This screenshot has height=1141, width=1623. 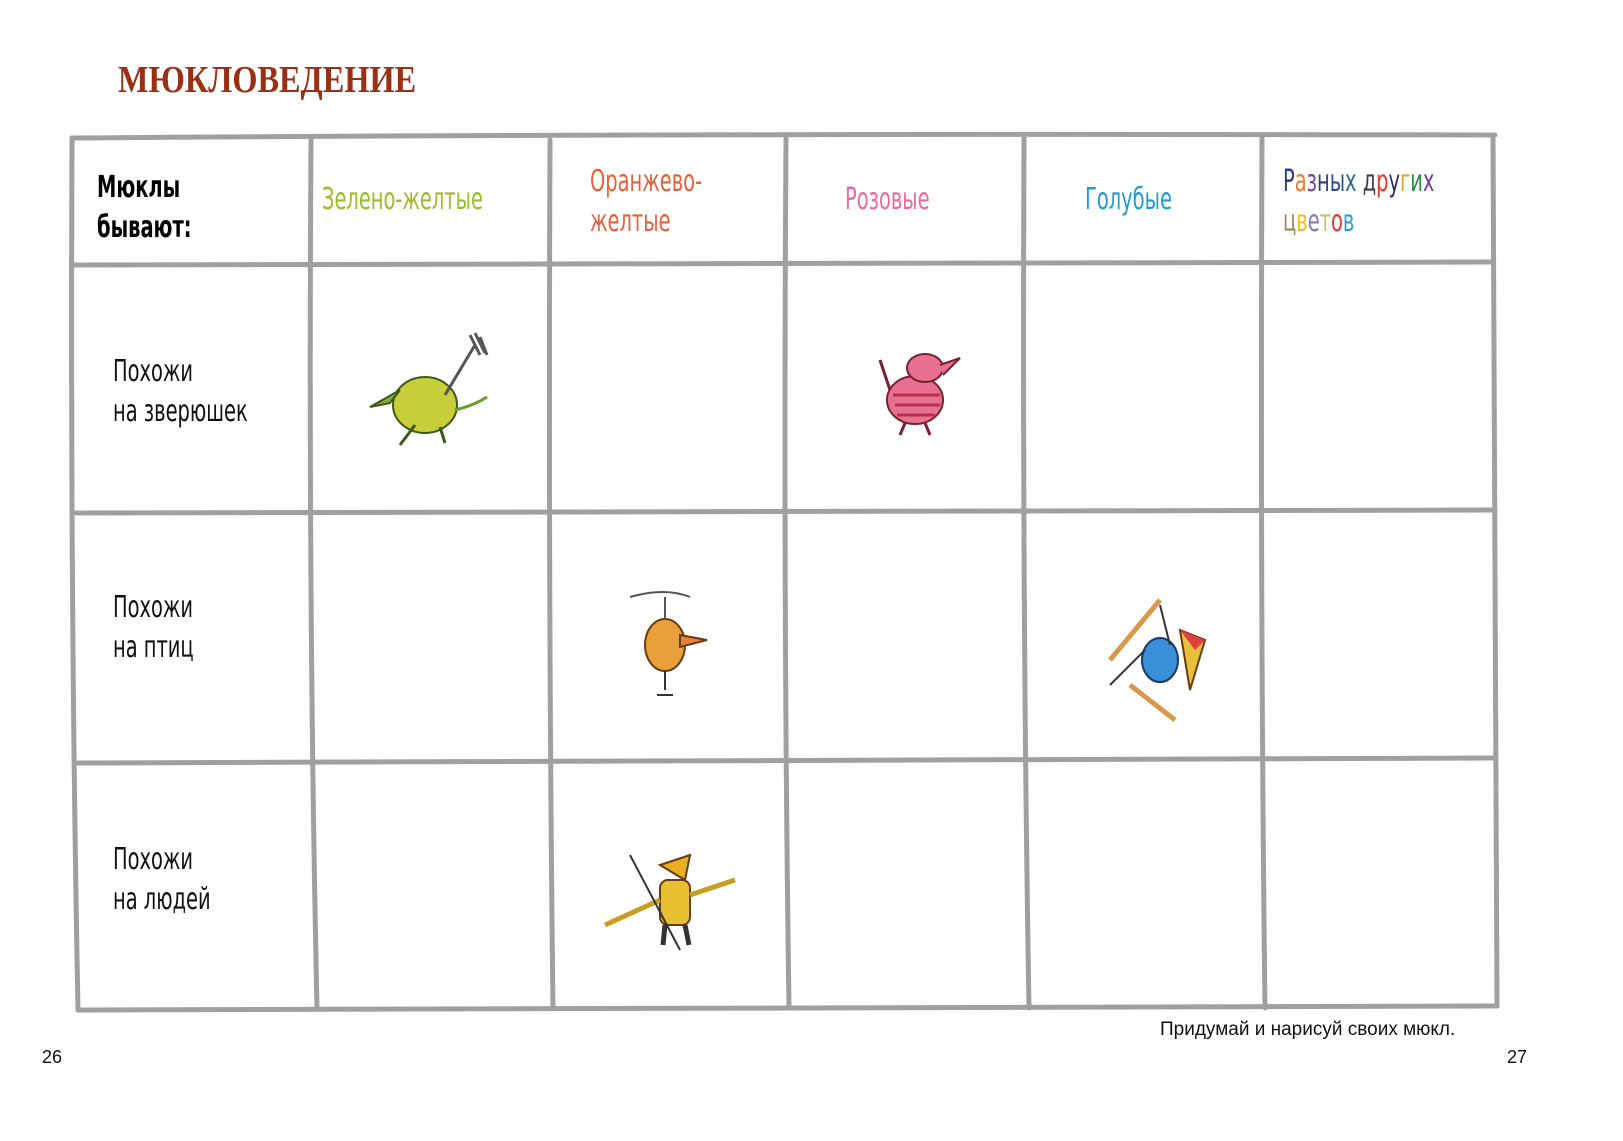 I want to click on column-header: желтые, so click(x=630, y=221).